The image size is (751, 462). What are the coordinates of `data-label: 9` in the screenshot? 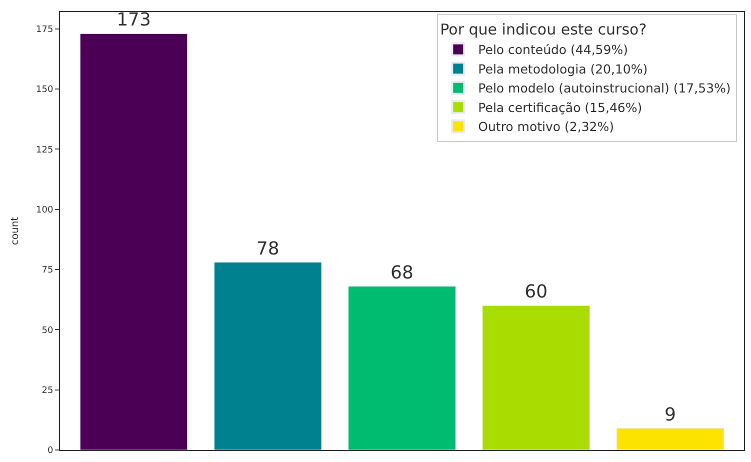 It's located at (670, 415).